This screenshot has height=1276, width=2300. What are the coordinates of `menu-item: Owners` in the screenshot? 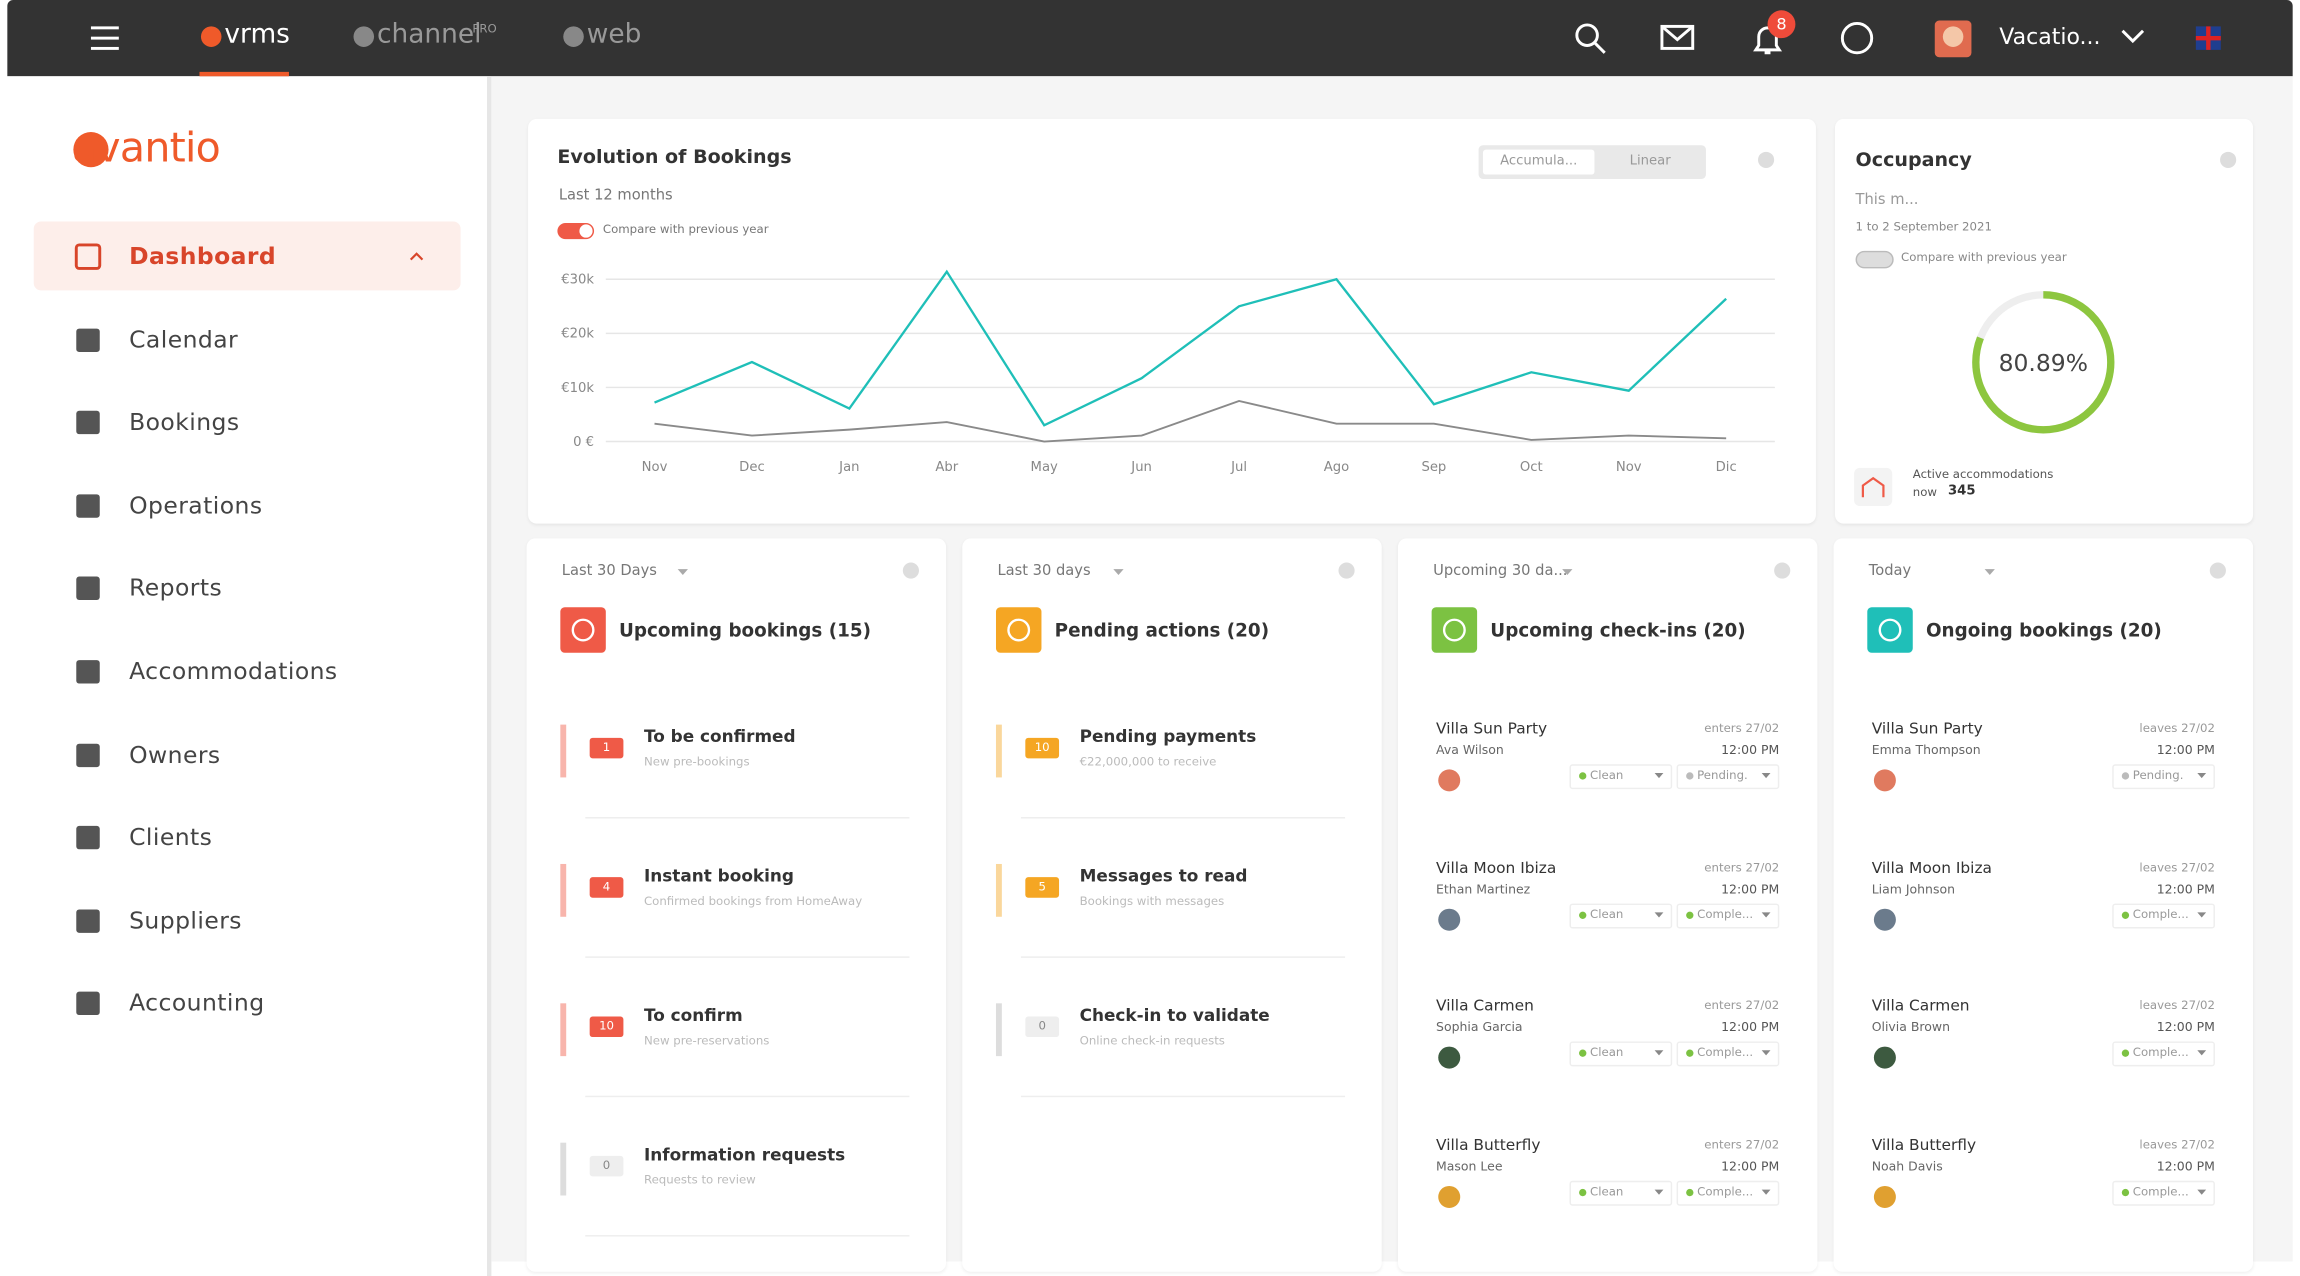 It's located at (175, 754).